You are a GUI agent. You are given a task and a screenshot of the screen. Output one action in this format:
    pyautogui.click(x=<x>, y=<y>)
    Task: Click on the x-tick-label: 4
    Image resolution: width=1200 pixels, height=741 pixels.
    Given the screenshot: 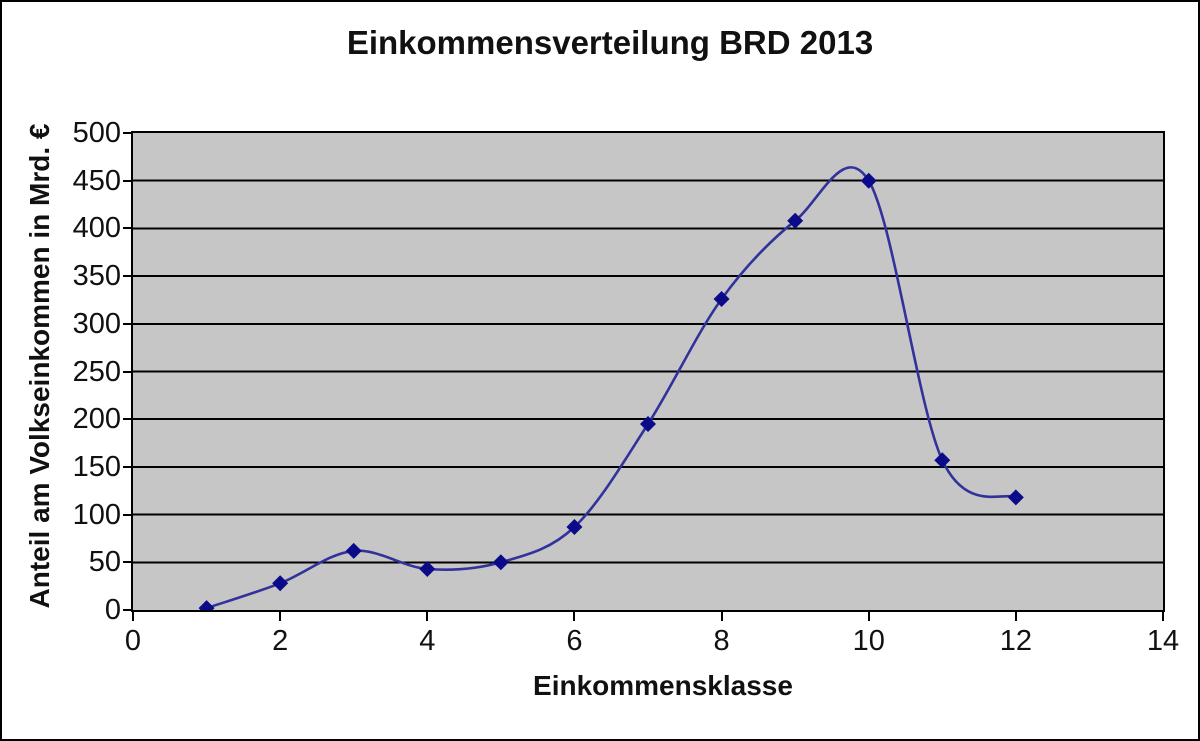 What is the action you would take?
    pyautogui.click(x=427, y=641)
    